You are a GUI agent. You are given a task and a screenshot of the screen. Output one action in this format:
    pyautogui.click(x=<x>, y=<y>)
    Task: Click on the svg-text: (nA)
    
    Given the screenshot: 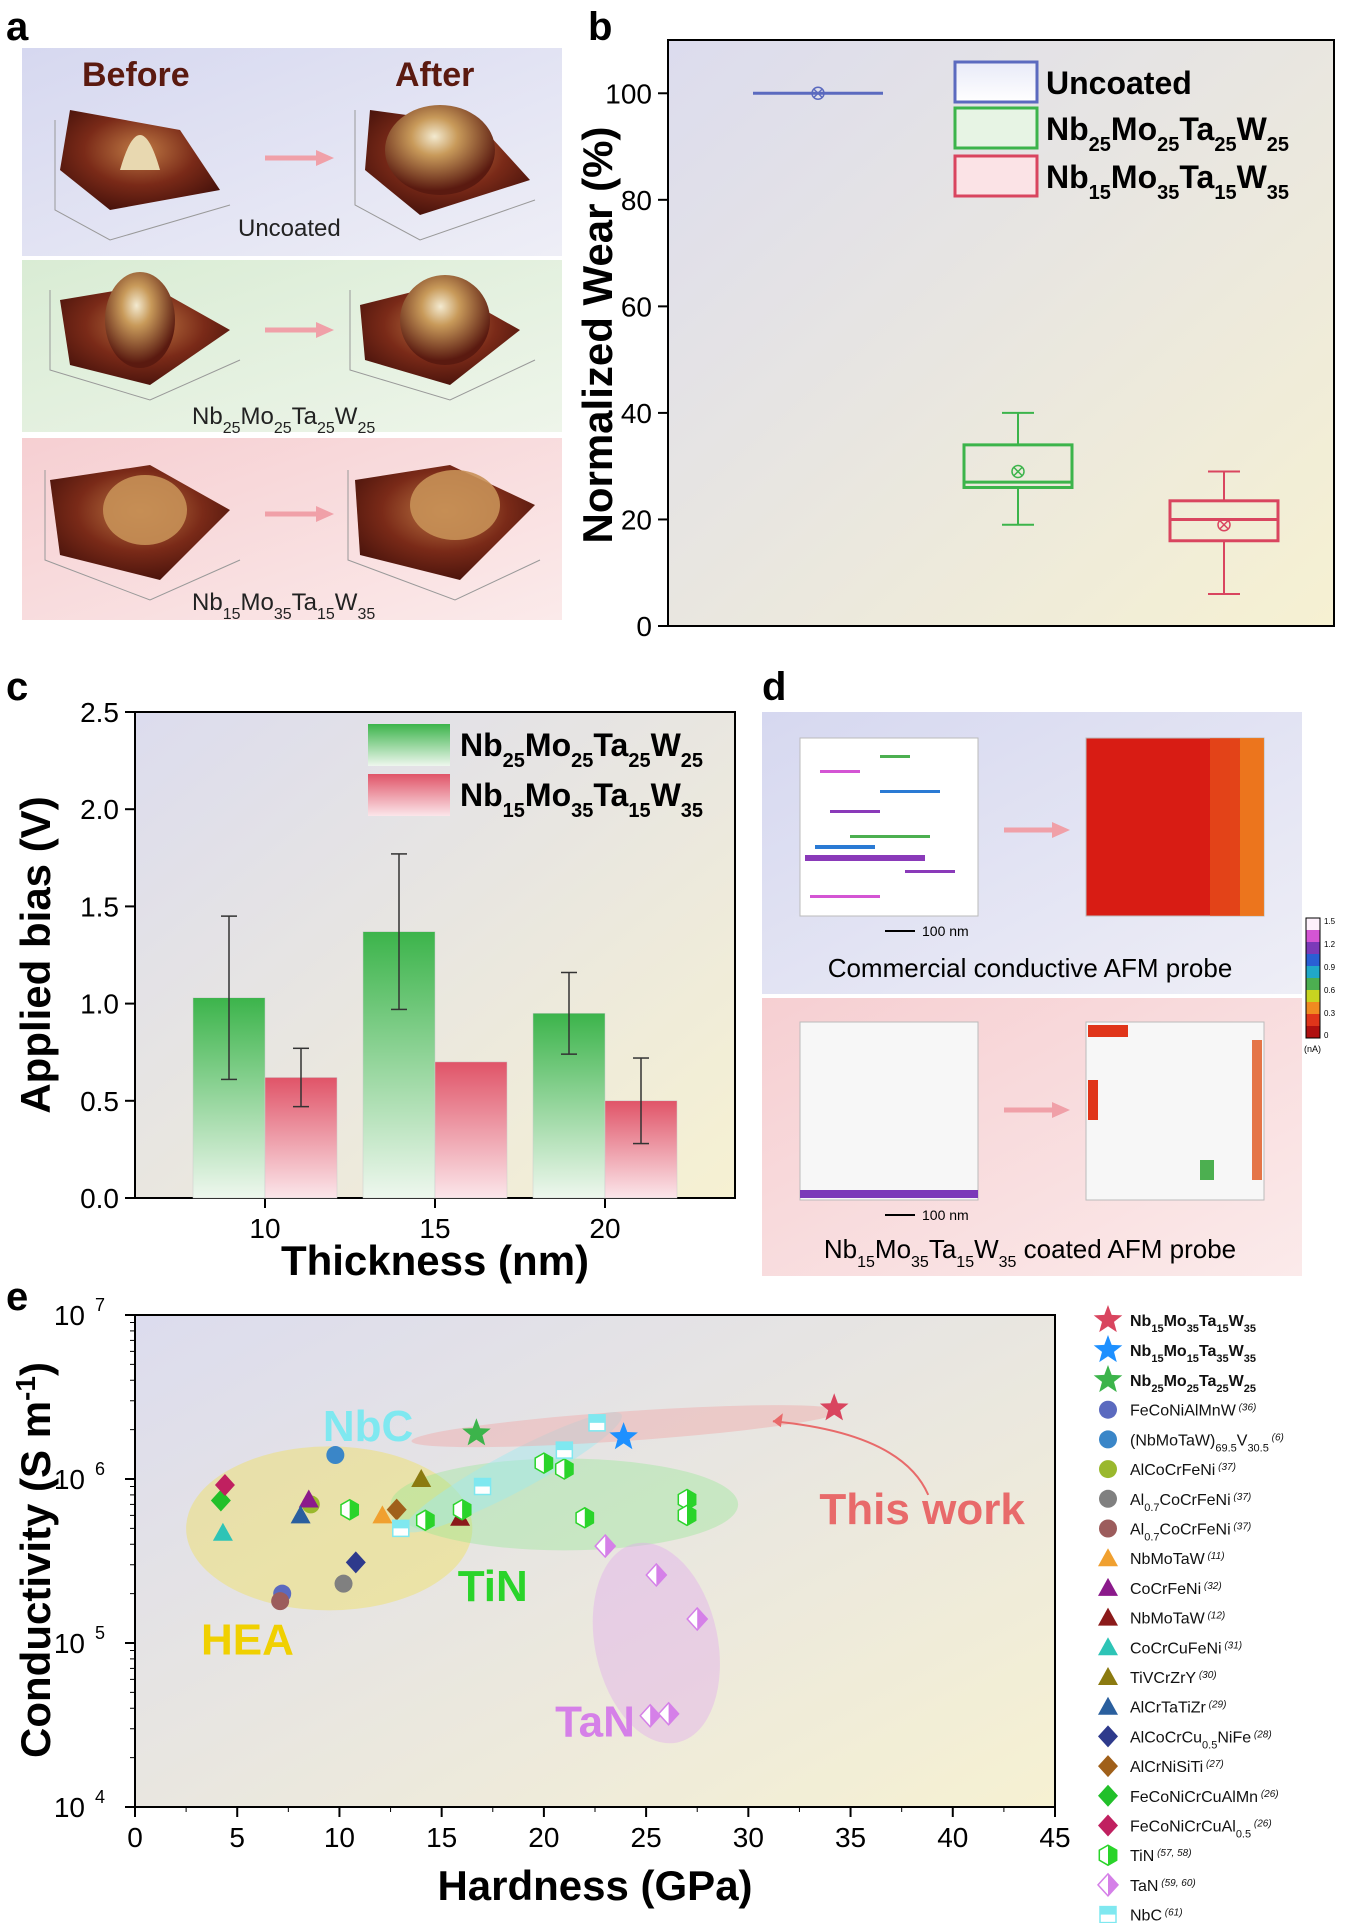 What is the action you would take?
    pyautogui.click(x=1312, y=1049)
    